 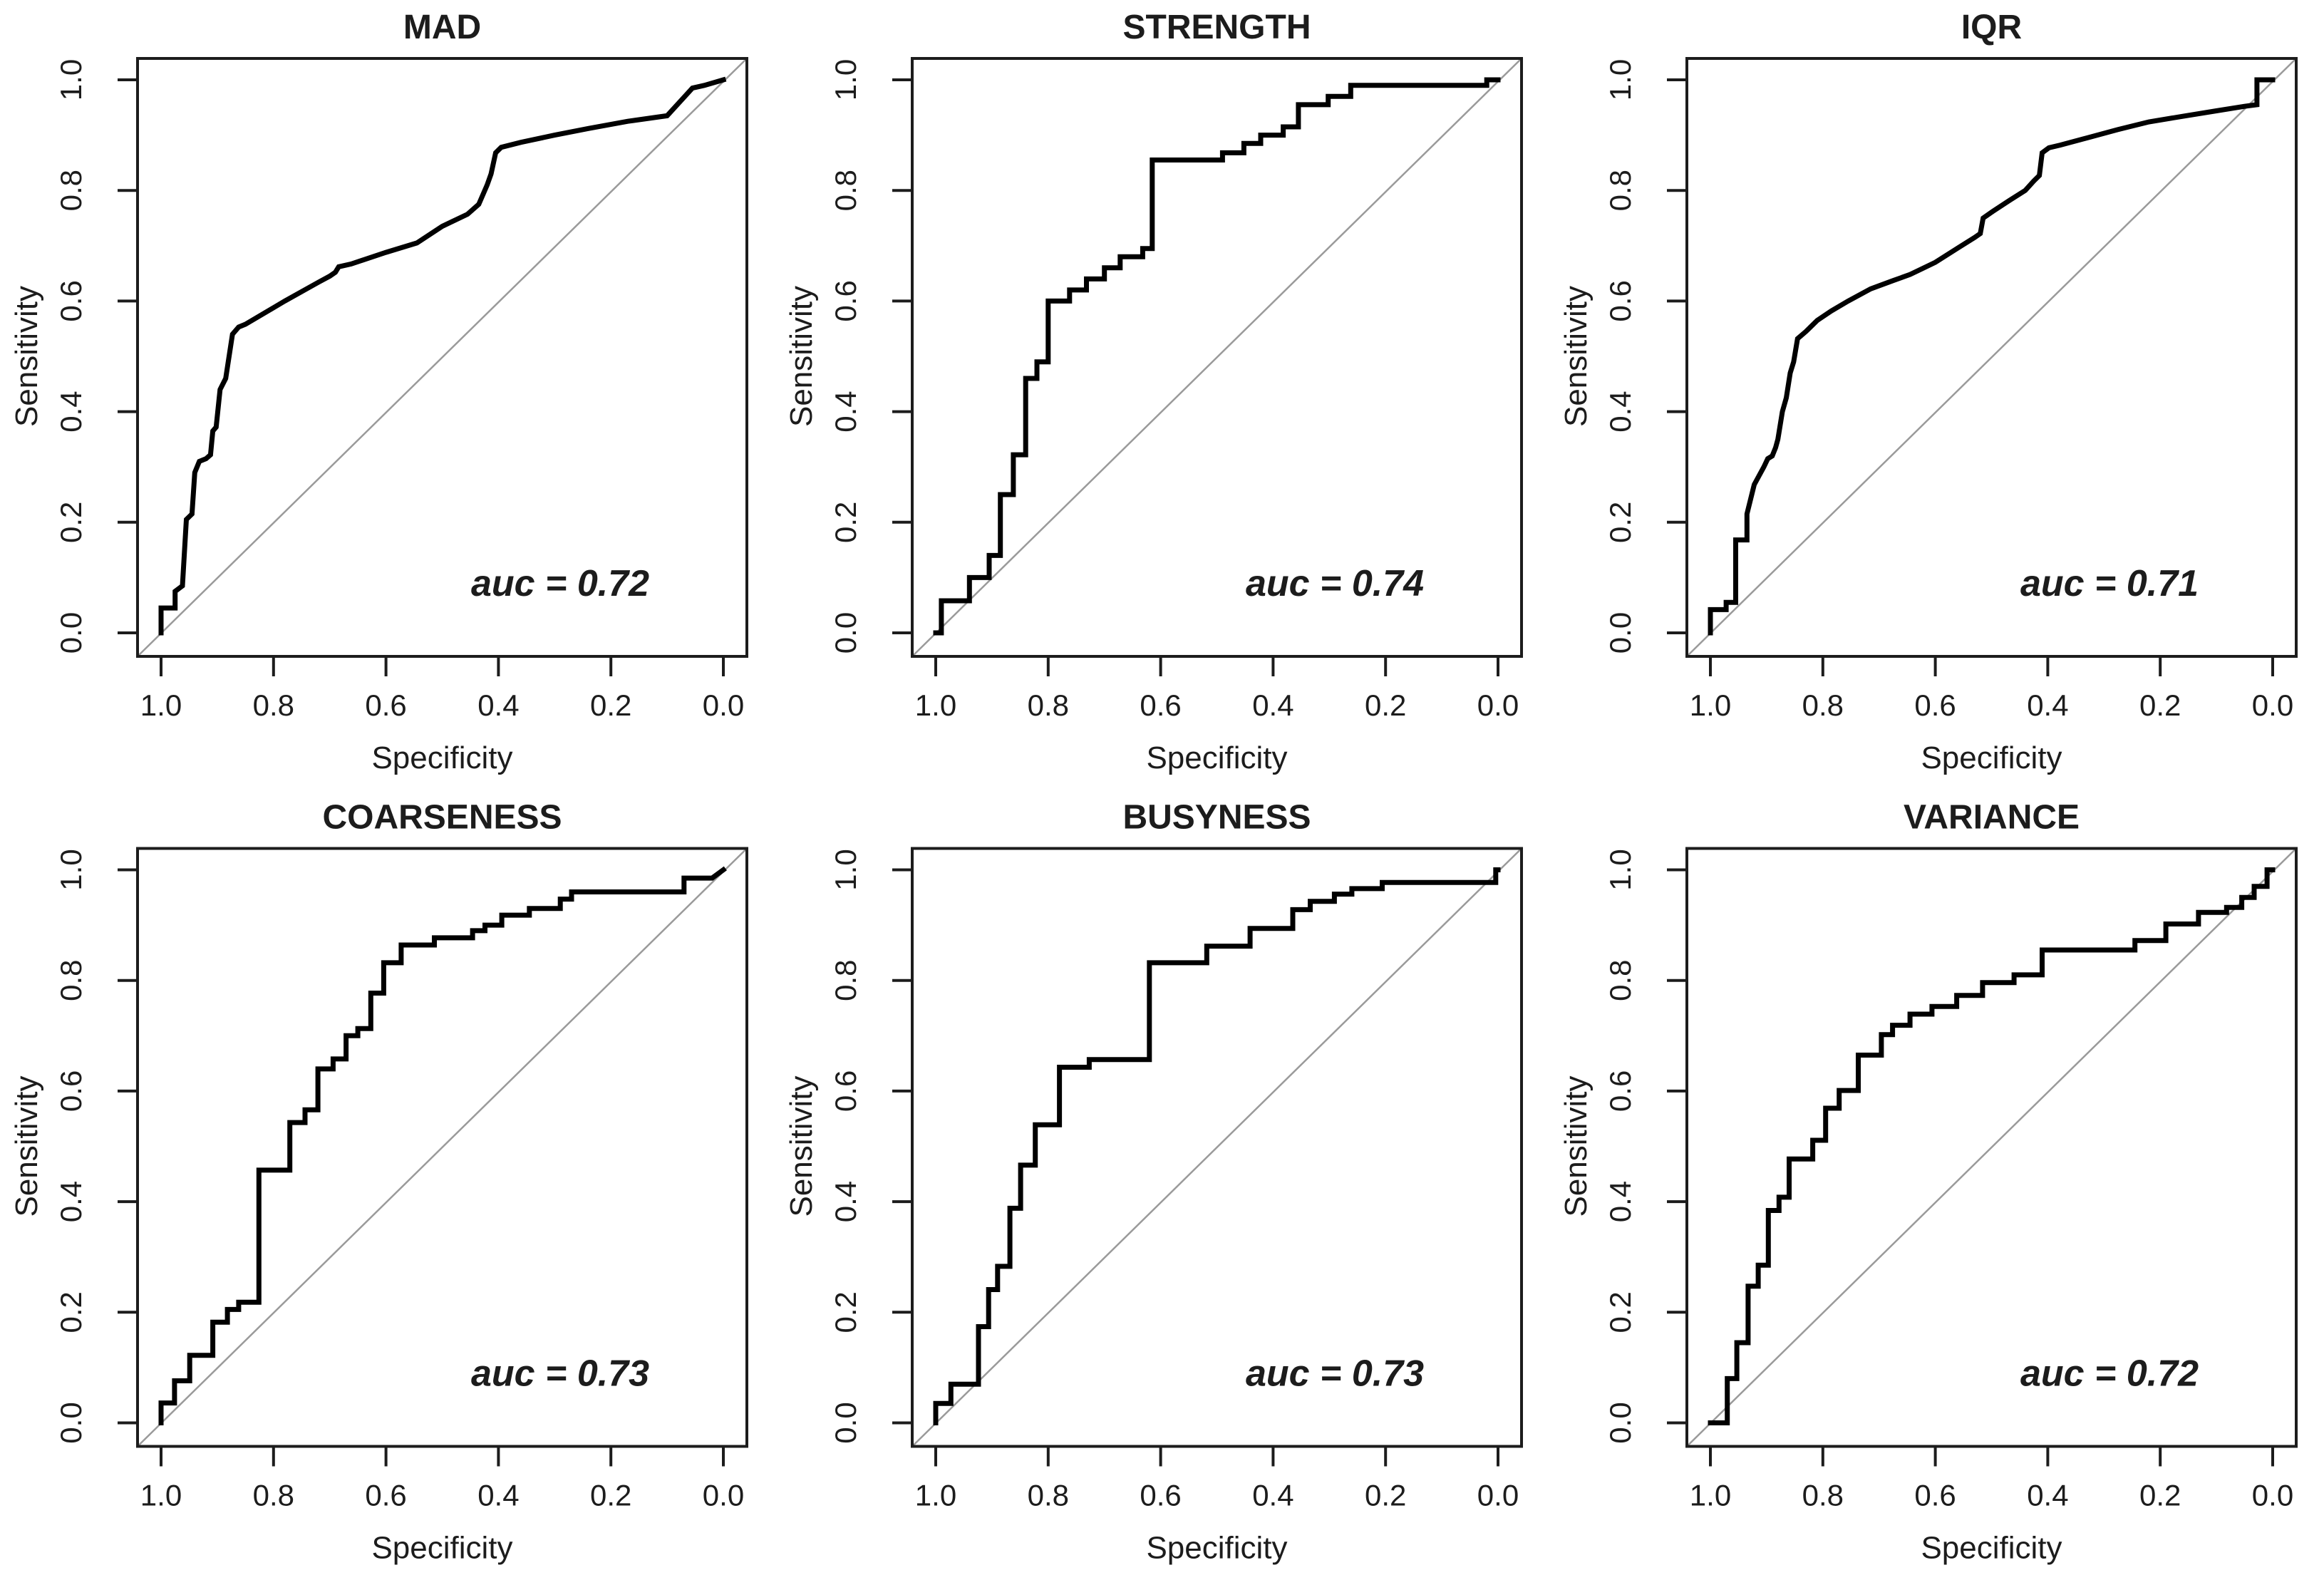 What do you see at coordinates (442, 818) in the screenshot?
I see `panel-title: COARSENESS` at bounding box center [442, 818].